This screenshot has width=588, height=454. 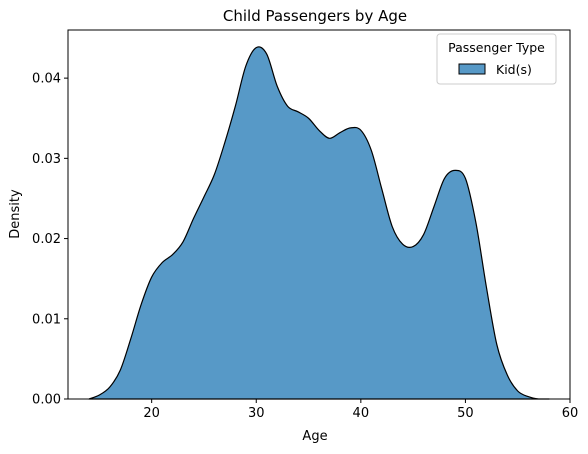 I want to click on y-tick-label: 0.03, so click(x=46, y=159).